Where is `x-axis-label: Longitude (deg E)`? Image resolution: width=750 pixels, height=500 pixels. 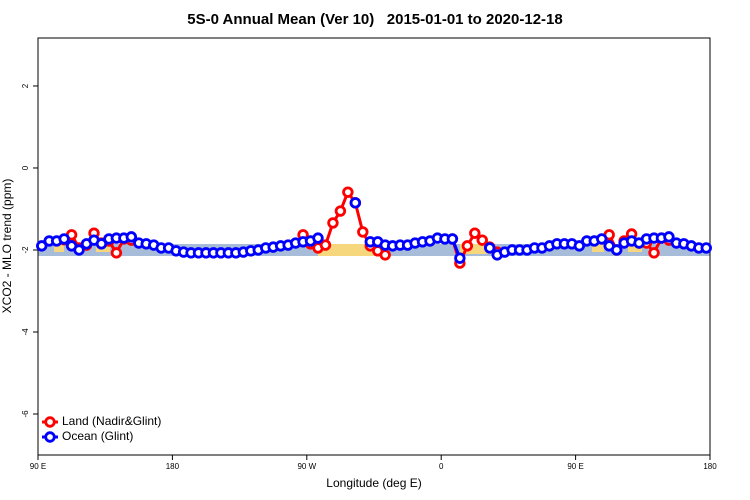 x-axis-label: Longitude (deg E) is located at coordinates (373, 483).